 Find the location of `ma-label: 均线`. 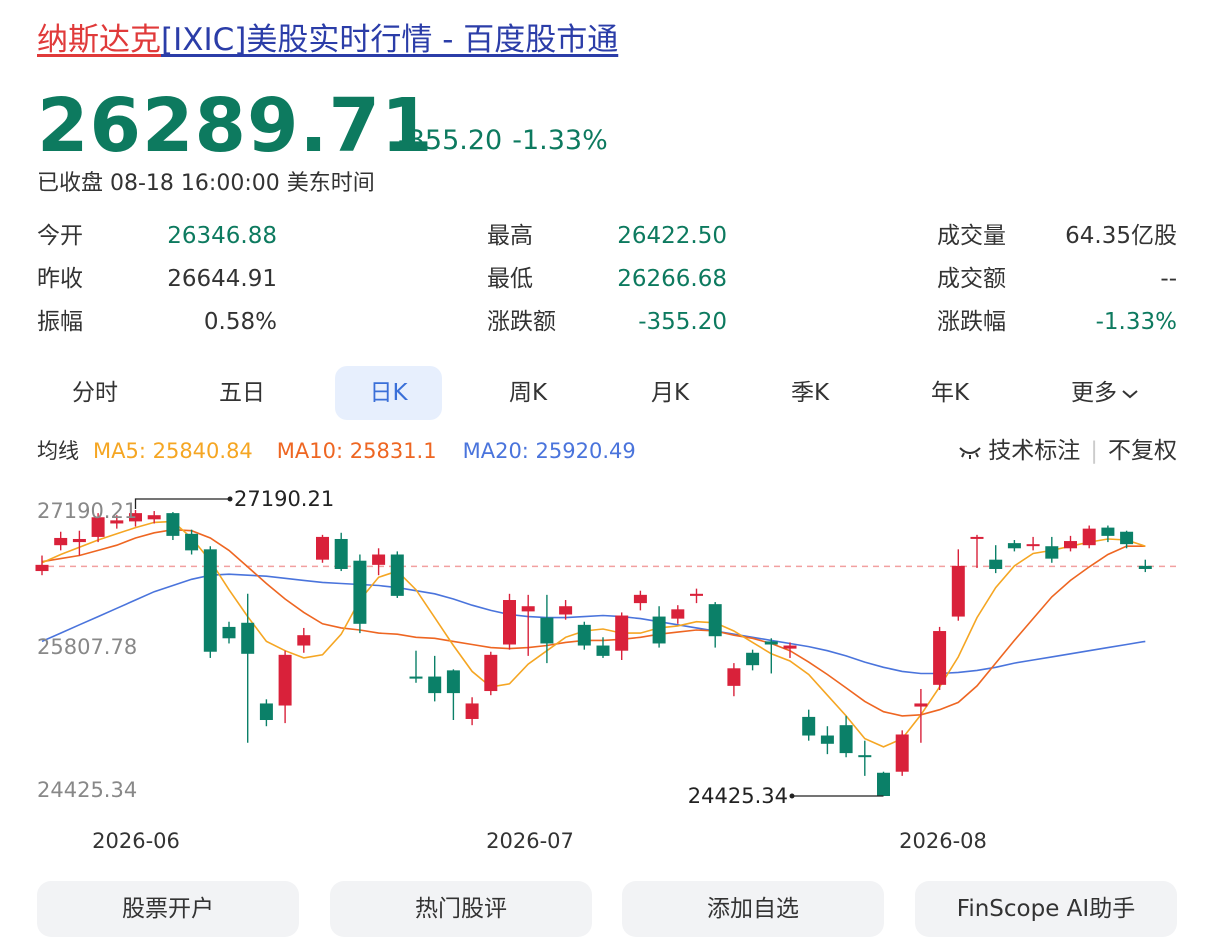

ma-label: 均线 is located at coordinates (58, 451).